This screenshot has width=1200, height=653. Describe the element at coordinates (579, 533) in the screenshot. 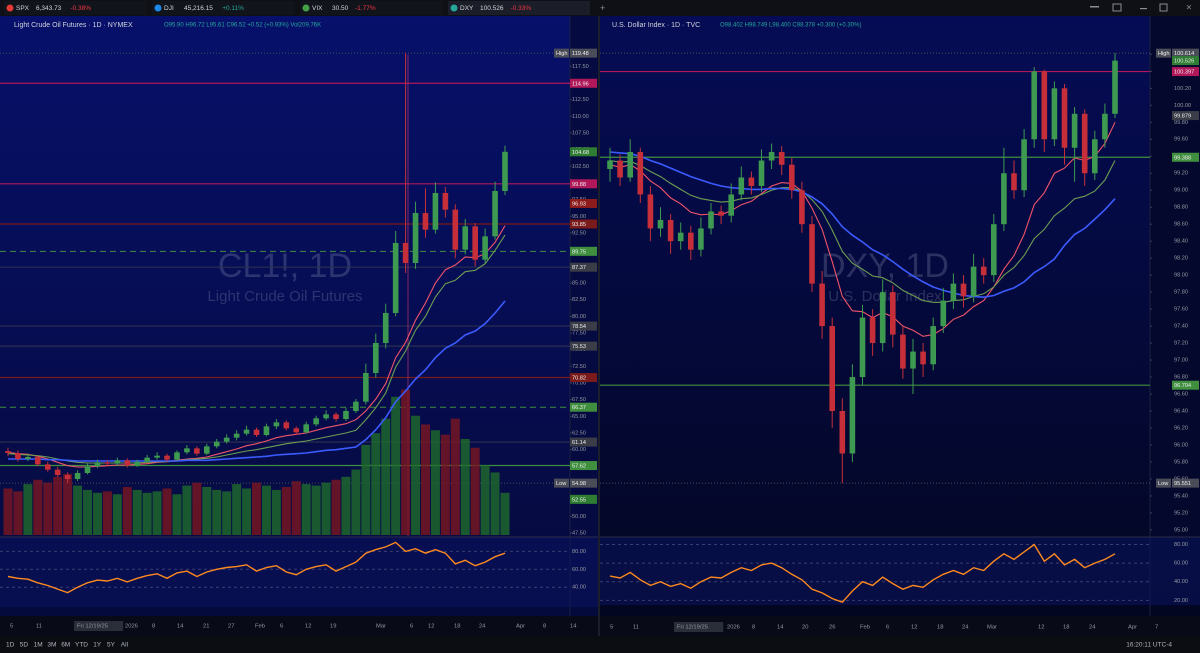

I see `y-tick-label: 47.50` at that location.